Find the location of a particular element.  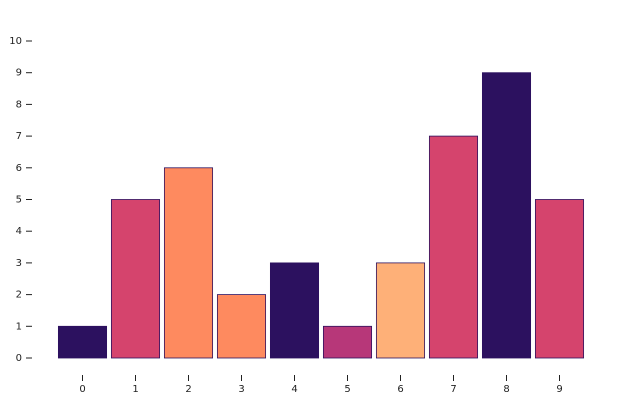

x-tick-label: 8 is located at coordinates (506, 389).